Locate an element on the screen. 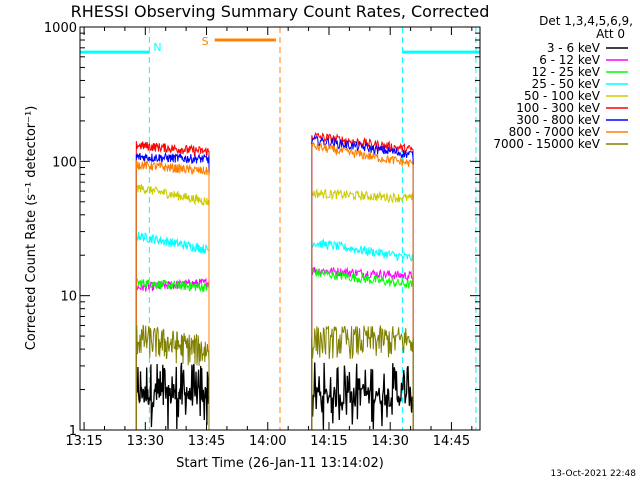 The height and width of the screenshot is (480, 640). legend-label: 6 - 12 keV is located at coordinates (570, 60).